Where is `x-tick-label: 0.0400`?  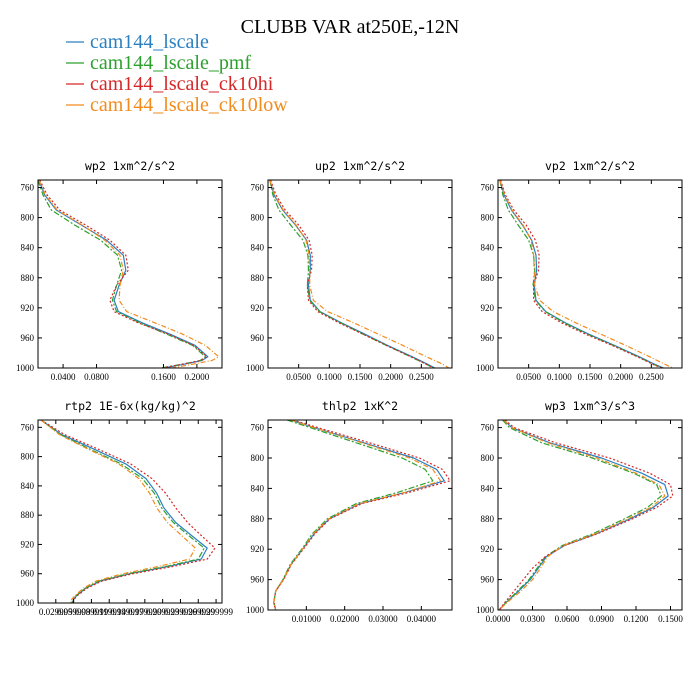
x-tick-label: 0.0400 is located at coordinates (63, 377).